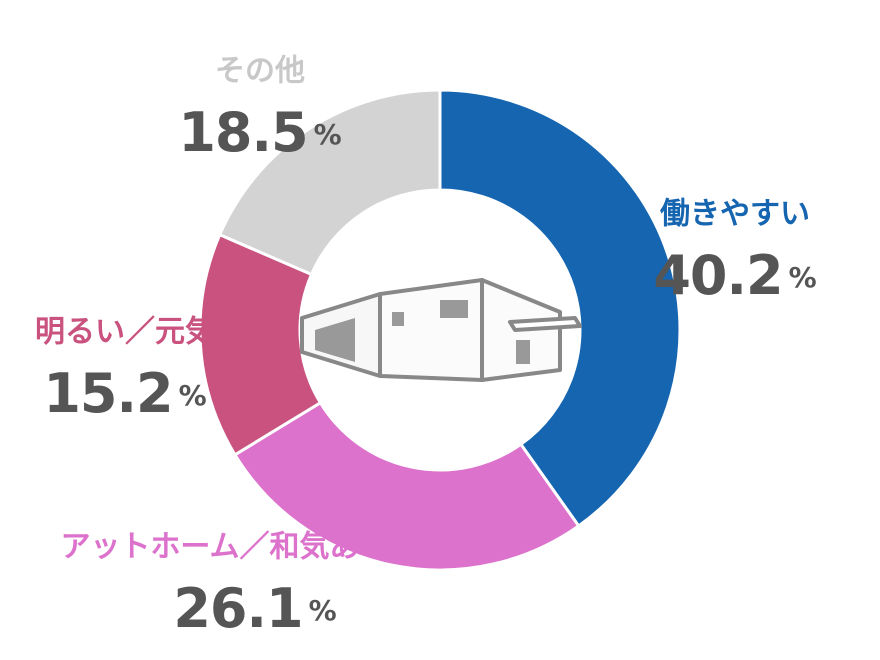 The height and width of the screenshot is (660, 880). I want to click on value-number: 40.2, so click(717, 275).